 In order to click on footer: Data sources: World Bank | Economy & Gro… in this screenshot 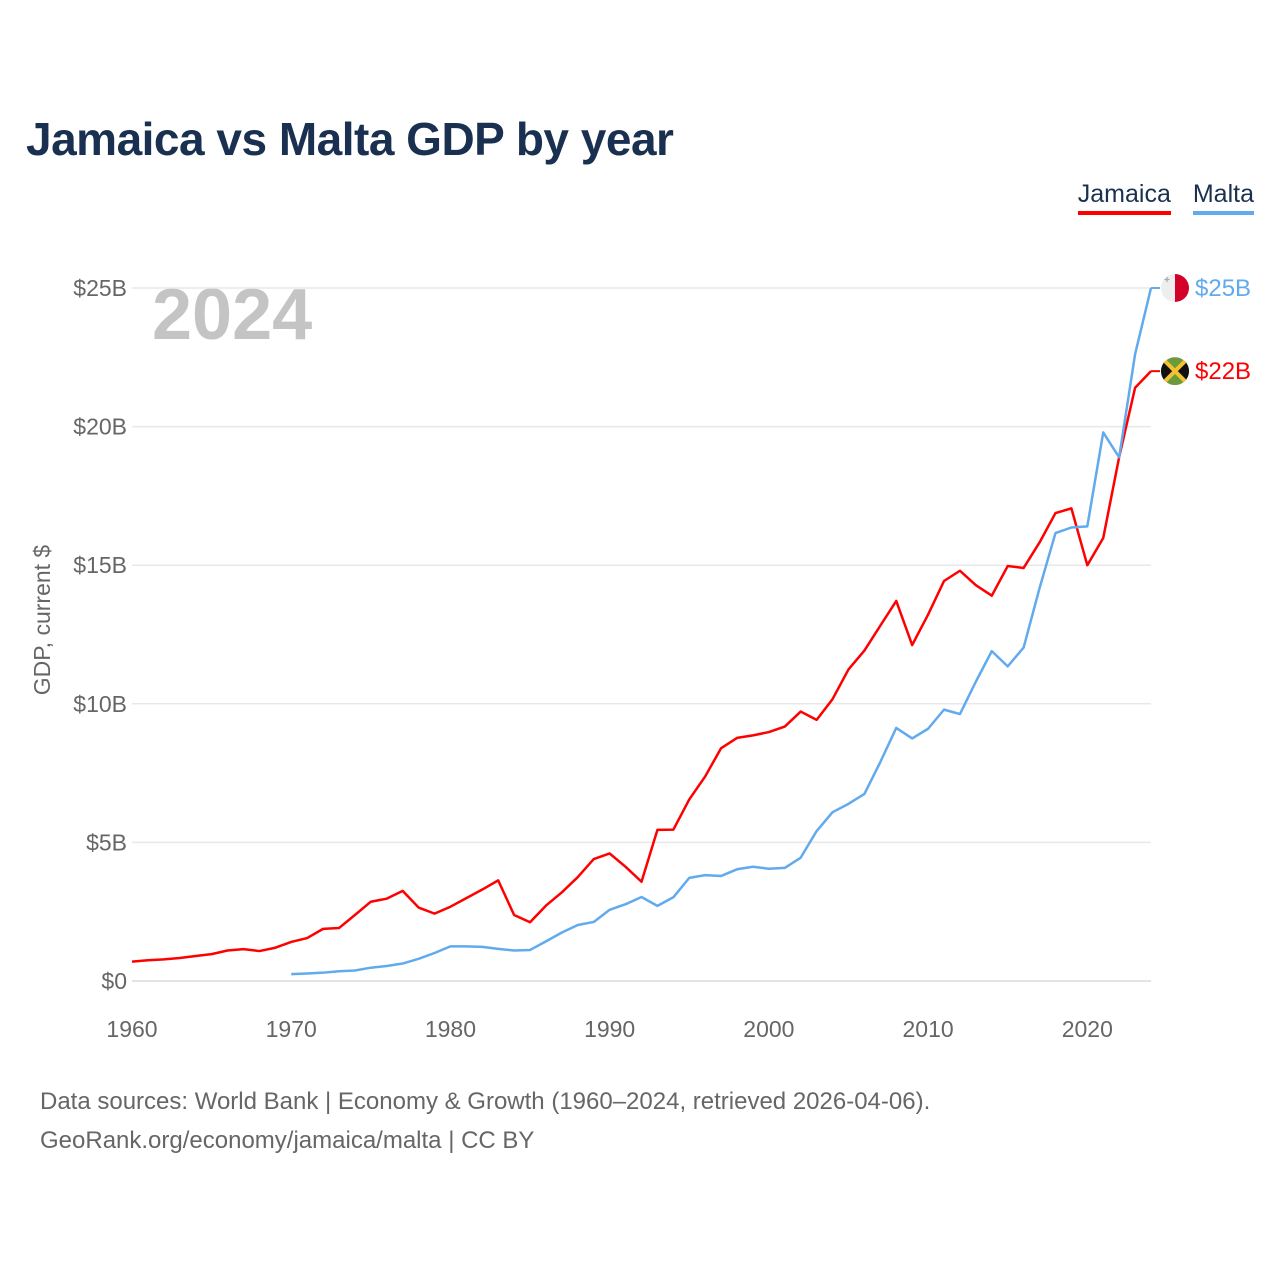, I will do `click(485, 1121)`.